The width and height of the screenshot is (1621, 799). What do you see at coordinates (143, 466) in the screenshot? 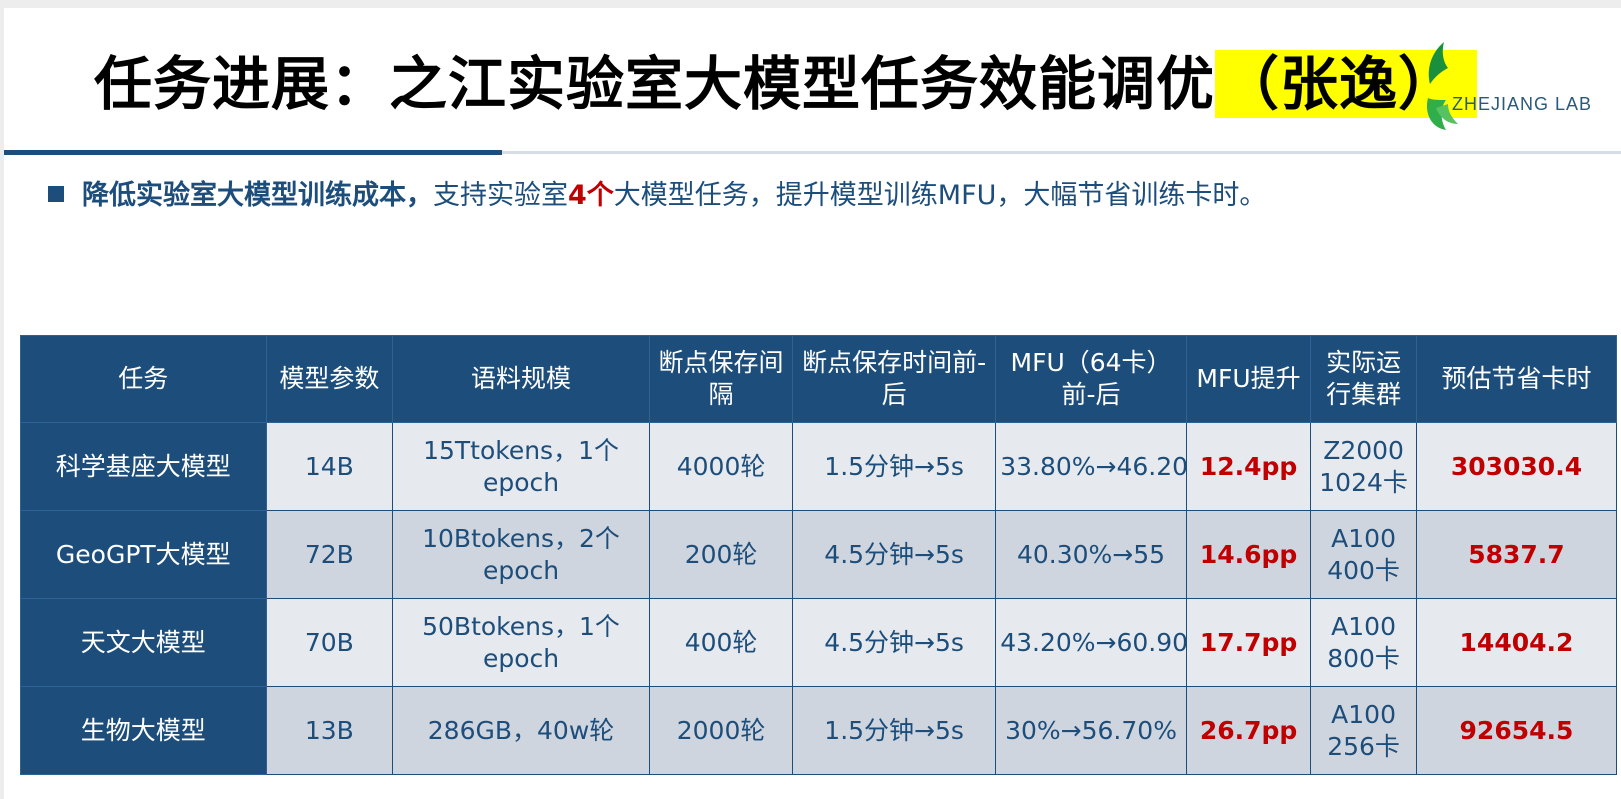
I see `task-name-cell: 科学基座大模型` at bounding box center [143, 466].